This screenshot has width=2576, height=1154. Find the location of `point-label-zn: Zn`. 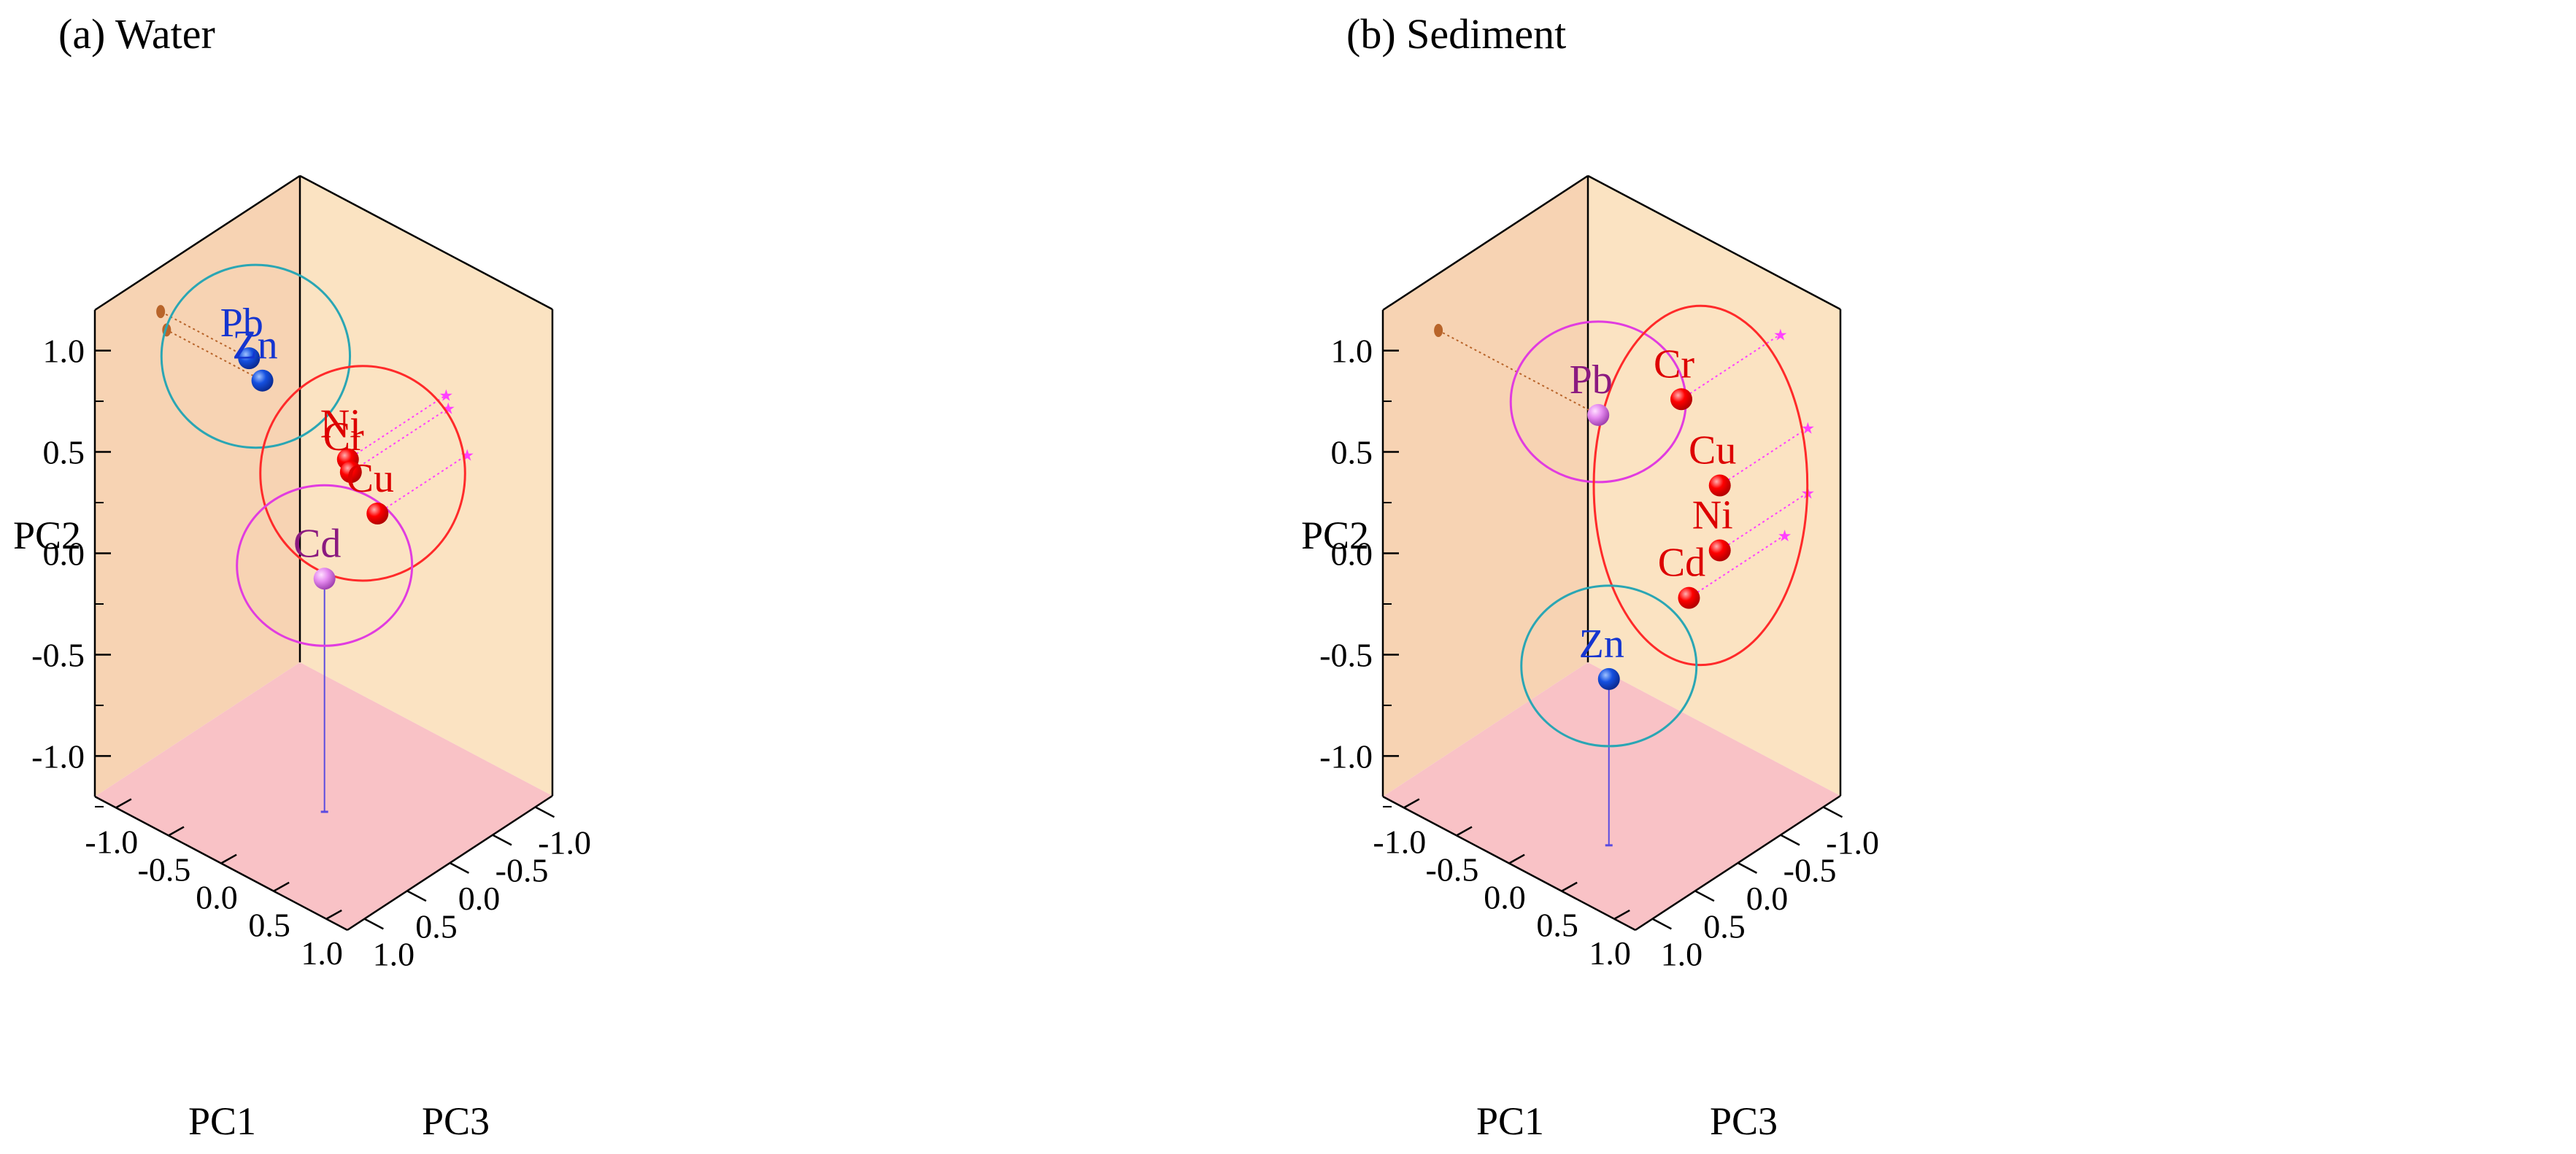

point-label-zn: Zn is located at coordinates (254, 345).